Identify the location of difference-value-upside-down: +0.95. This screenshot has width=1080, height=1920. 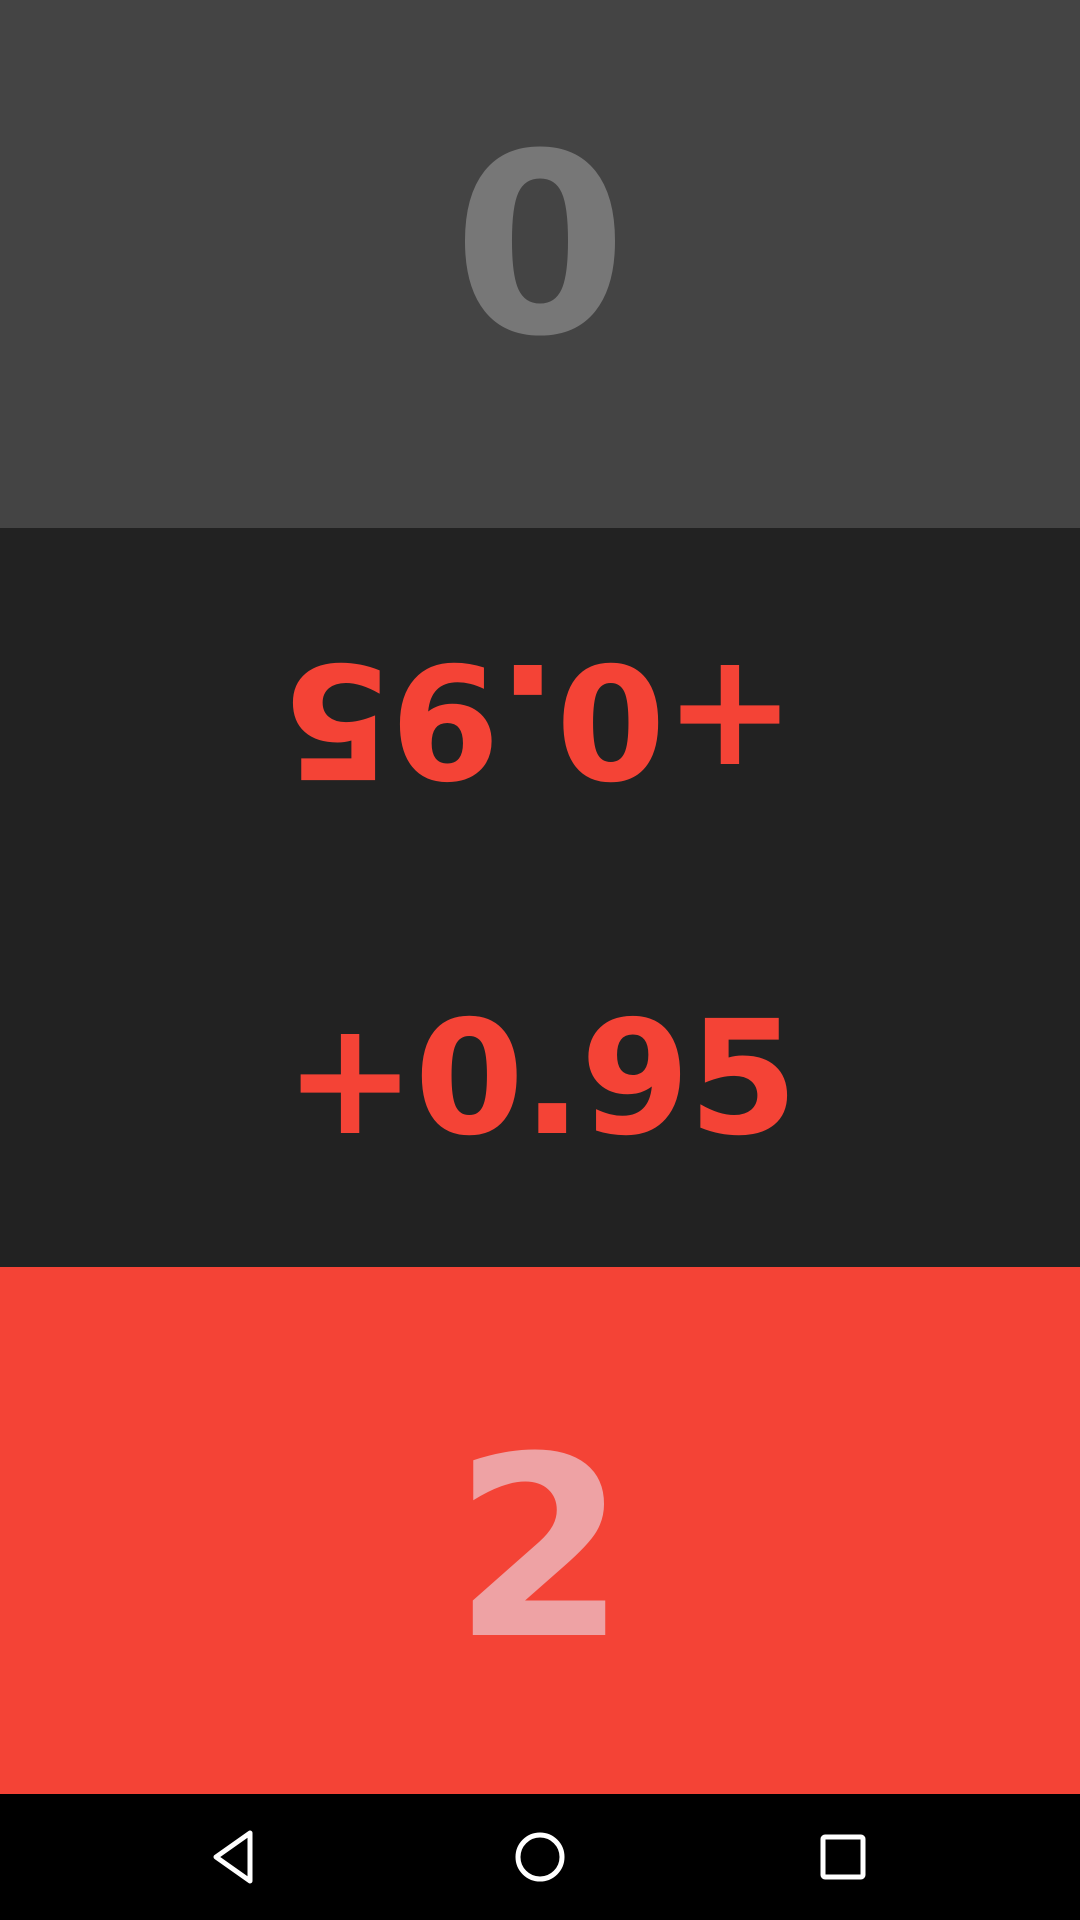
(540, 719).